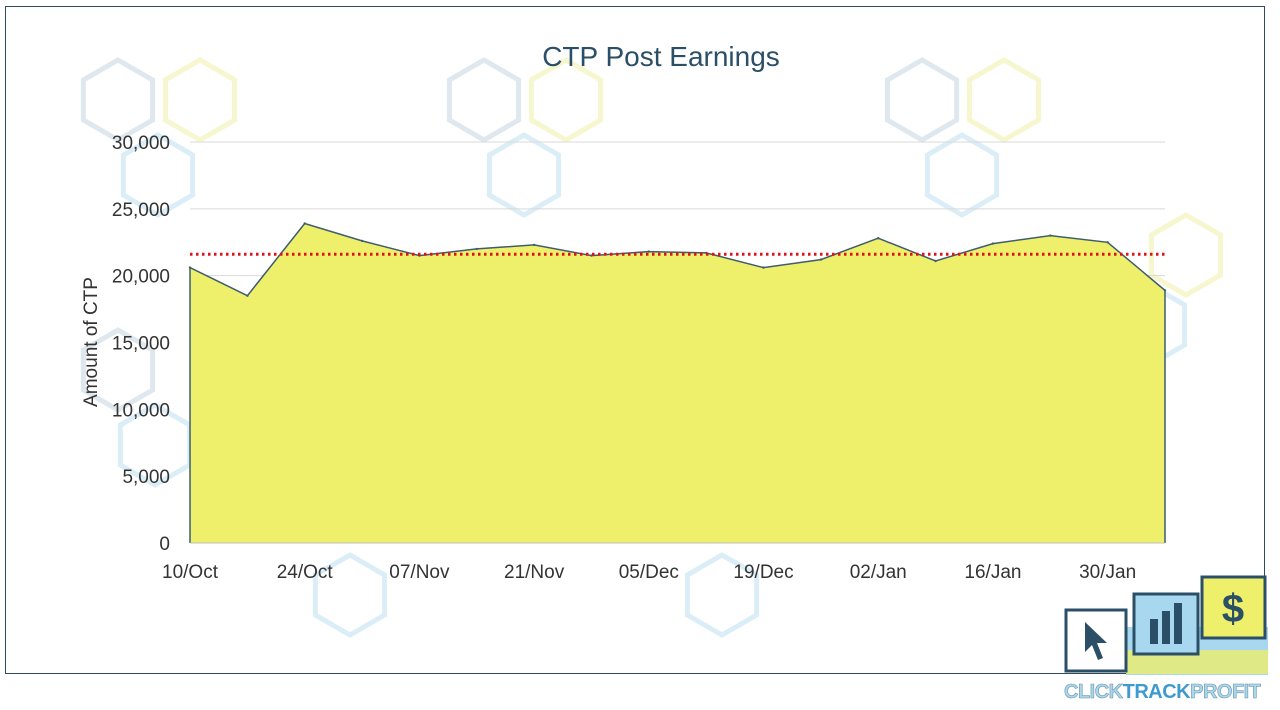 This screenshot has height=710, width=1280. I want to click on bar-chart-icon, so click(1166, 623).